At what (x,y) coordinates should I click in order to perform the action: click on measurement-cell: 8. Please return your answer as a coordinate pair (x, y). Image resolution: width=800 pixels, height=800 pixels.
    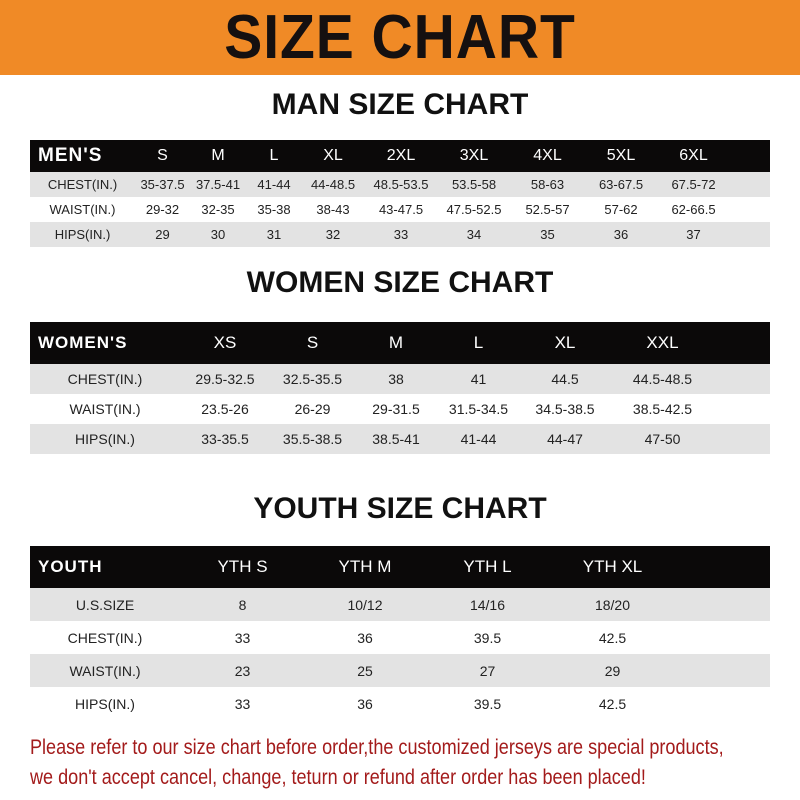
    Looking at the image, I should click on (242, 604).